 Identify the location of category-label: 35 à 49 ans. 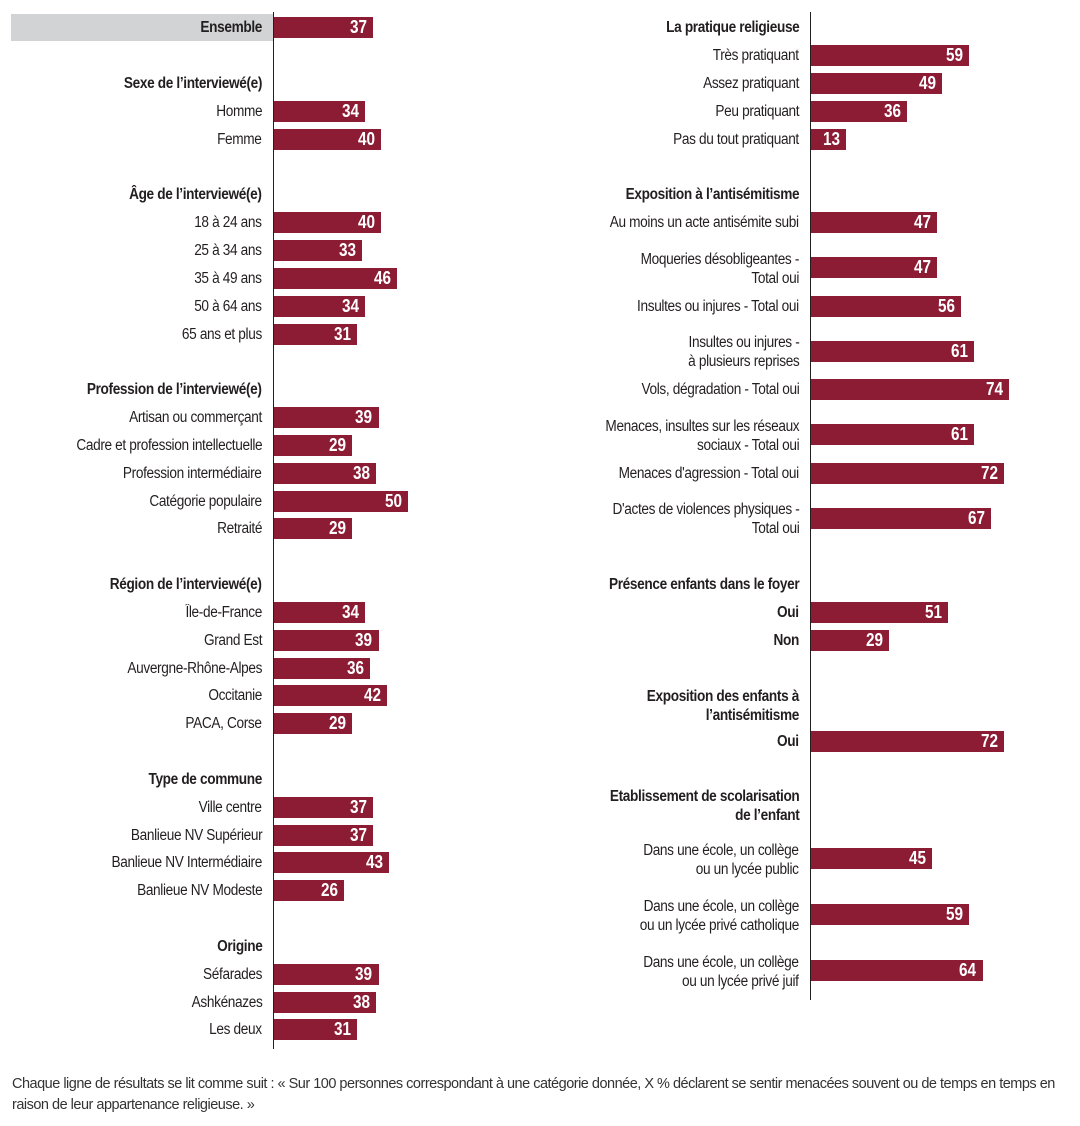
(228, 278).